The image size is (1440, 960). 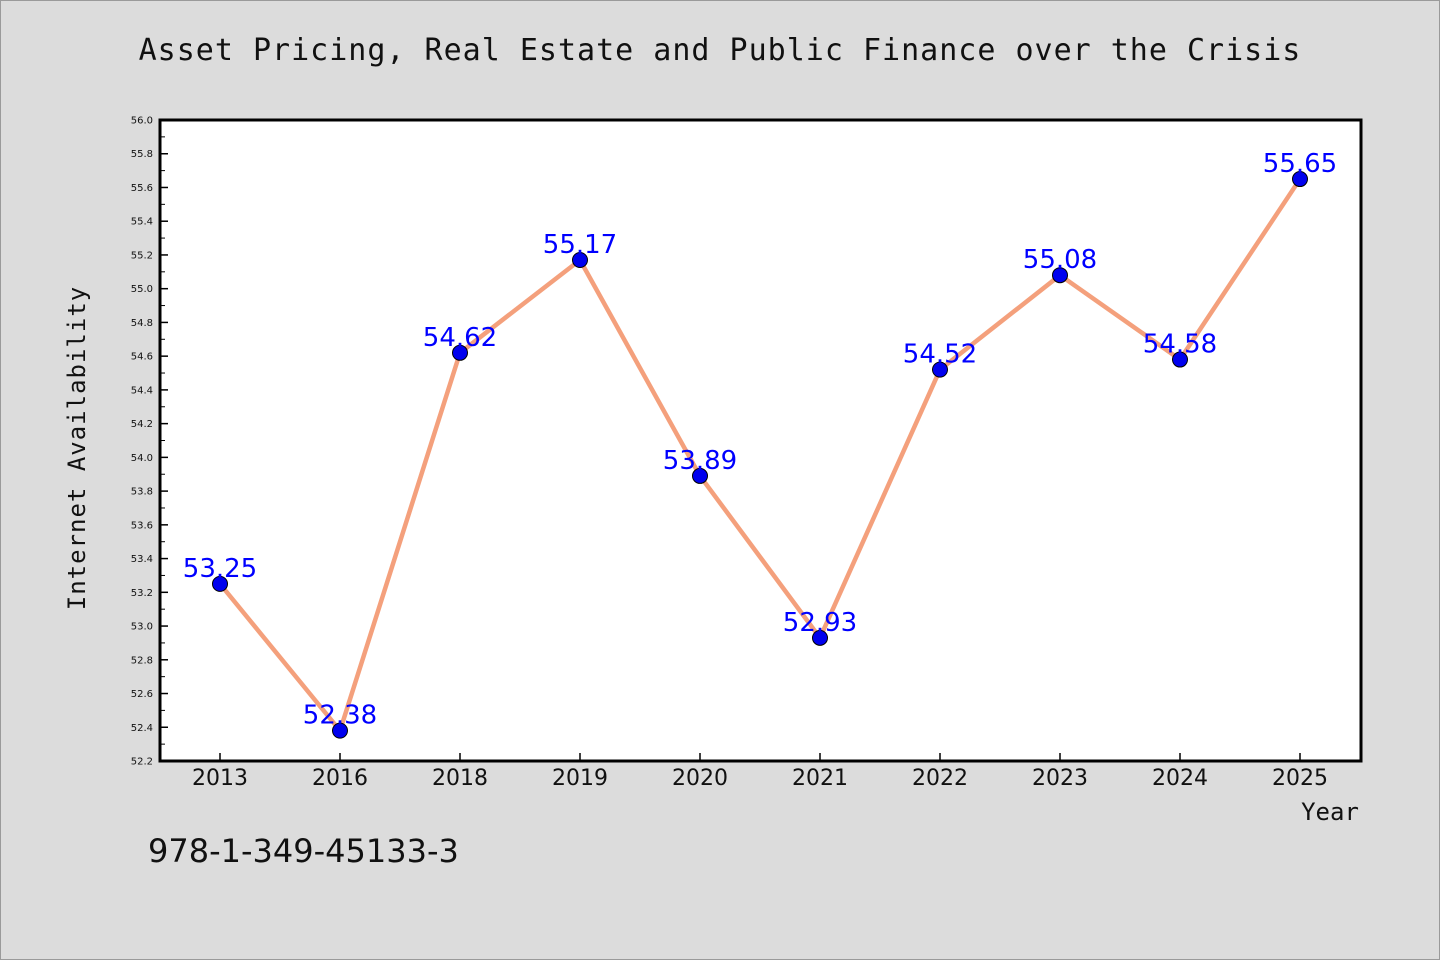 What do you see at coordinates (142, 627) in the screenshot?
I see `y-tick-label: 53.0` at bounding box center [142, 627].